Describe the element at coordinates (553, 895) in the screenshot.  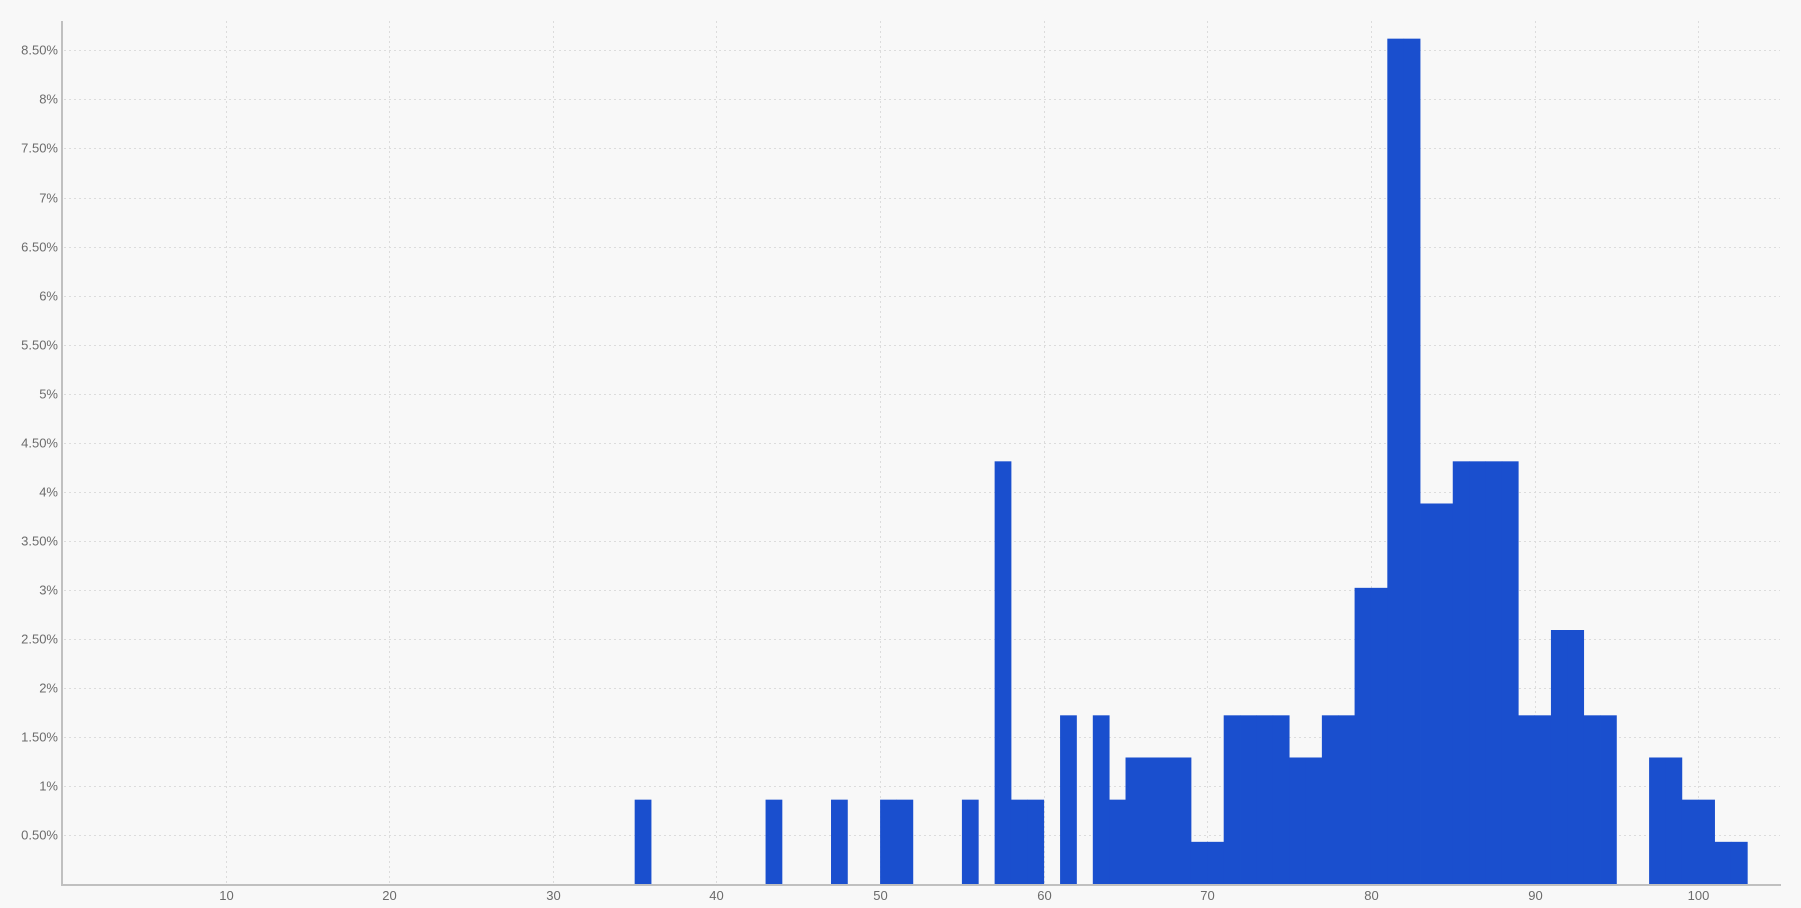
I see `x-tick-label: 30` at that location.